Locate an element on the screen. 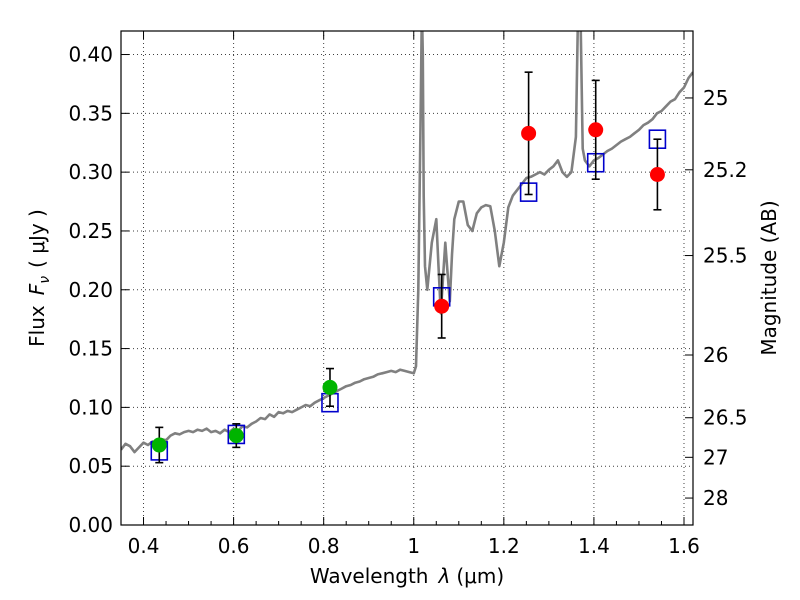 The image size is (800, 600). x-tick-label: 0.4 is located at coordinates (144, 546).